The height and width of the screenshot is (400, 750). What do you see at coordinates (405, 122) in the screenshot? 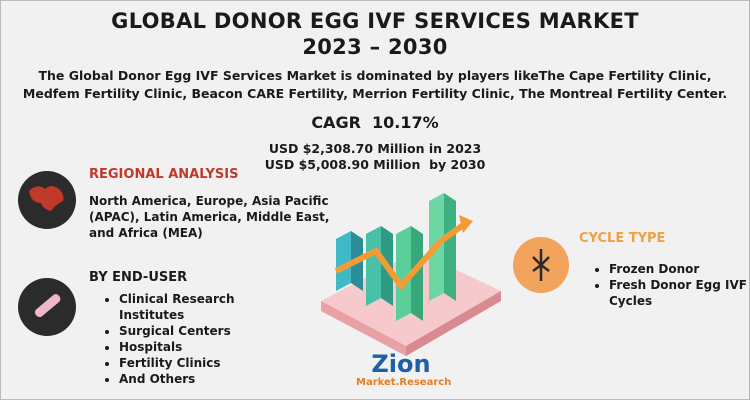
I see `cagr-value: 10.17%` at bounding box center [405, 122].